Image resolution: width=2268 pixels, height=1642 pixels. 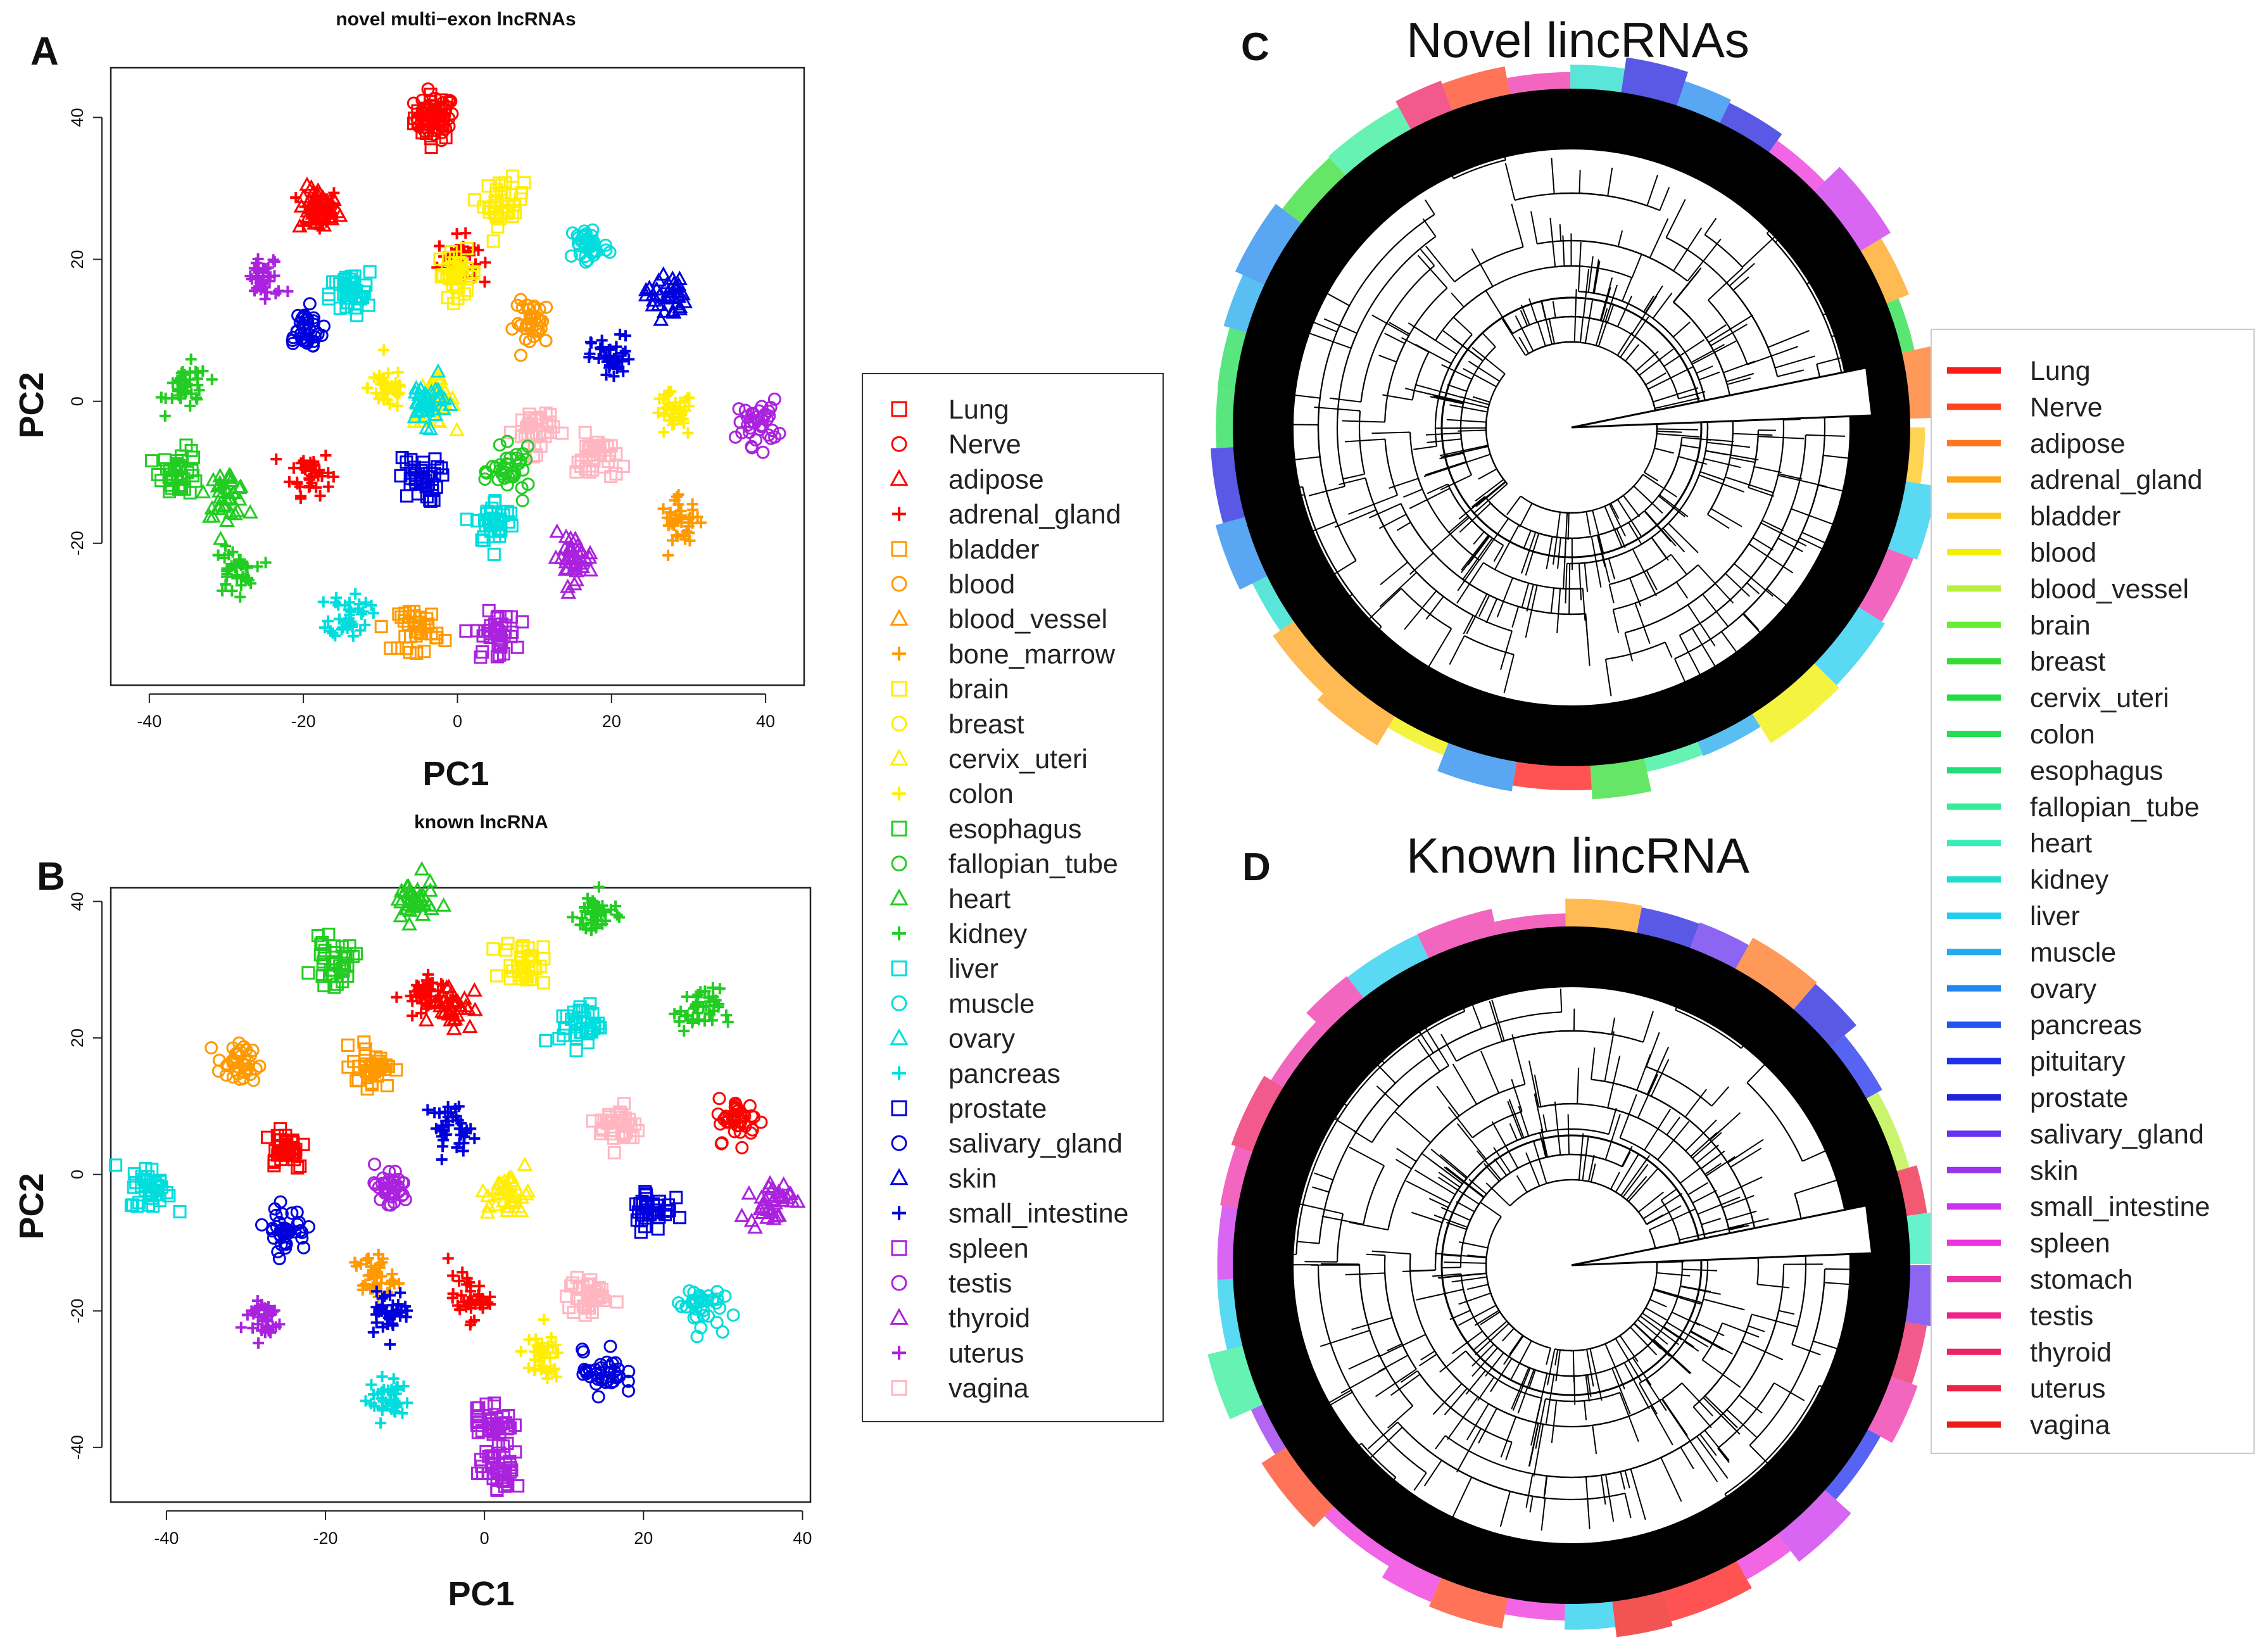 What do you see at coordinates (988, 1389) in the screenshot?
I see `legend-label: vagina` at bounding box center [988, 1389].